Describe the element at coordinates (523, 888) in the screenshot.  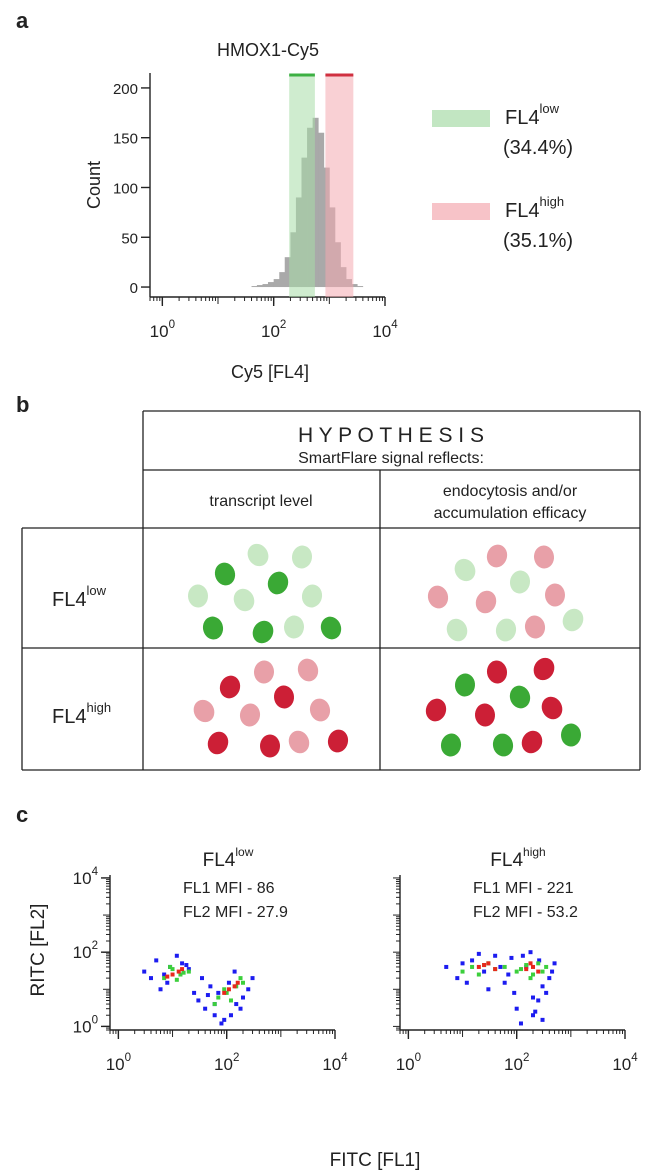
I see `annotation: FL1 MFI - 221` at that location.